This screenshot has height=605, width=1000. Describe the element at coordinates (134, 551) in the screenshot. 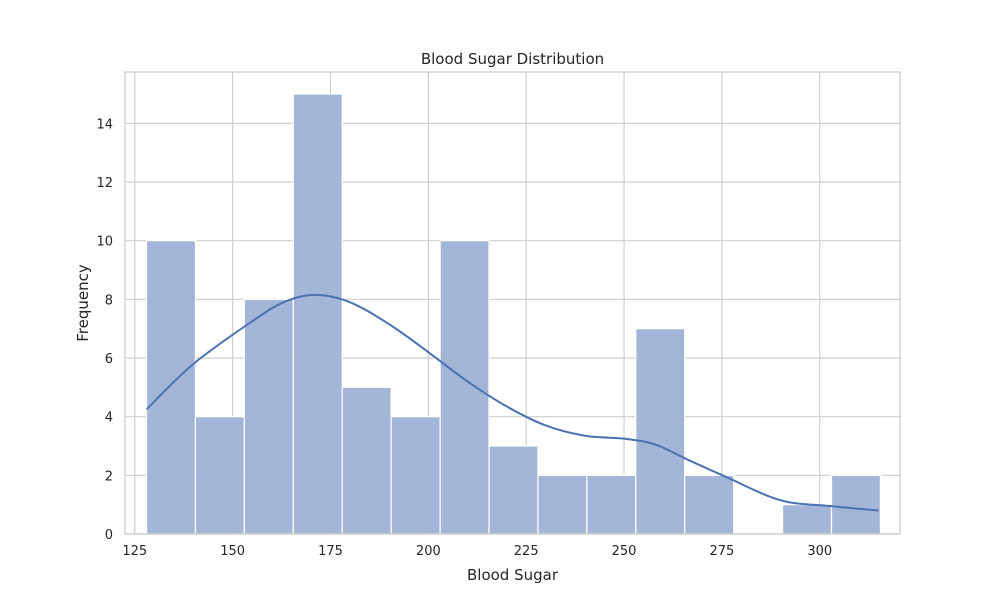

I see `x-tick-label: 125` at that location.